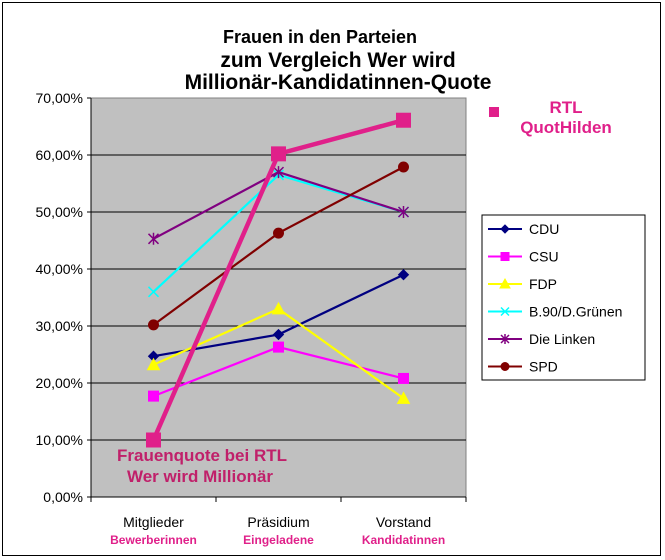  I want to click on y-tick-label: 60,00%, so click(59, 155).